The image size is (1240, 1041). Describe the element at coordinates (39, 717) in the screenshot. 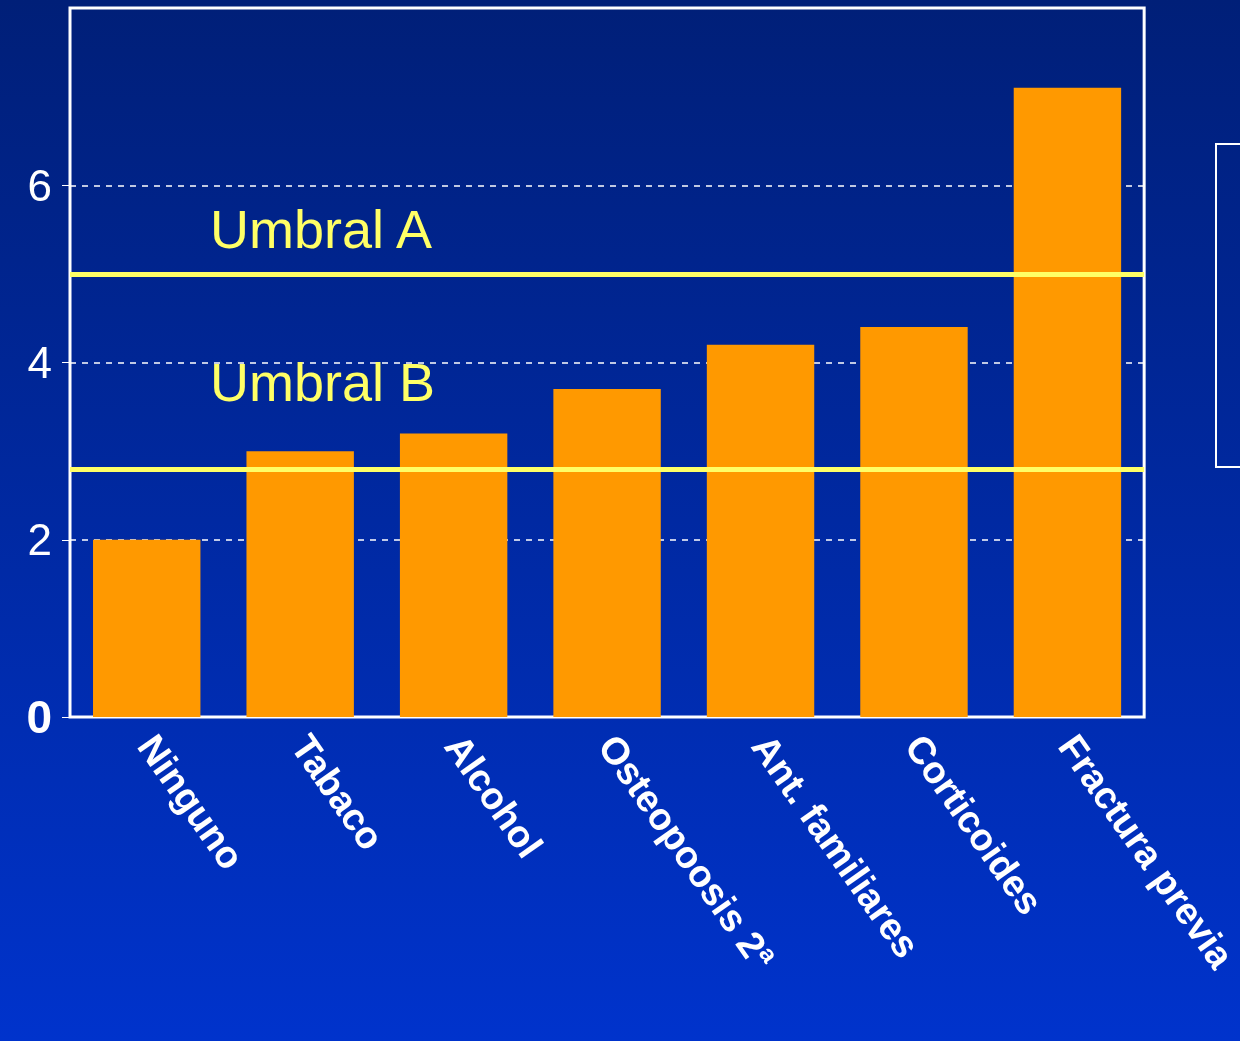

I see `y-tick-label: 0` at that location.